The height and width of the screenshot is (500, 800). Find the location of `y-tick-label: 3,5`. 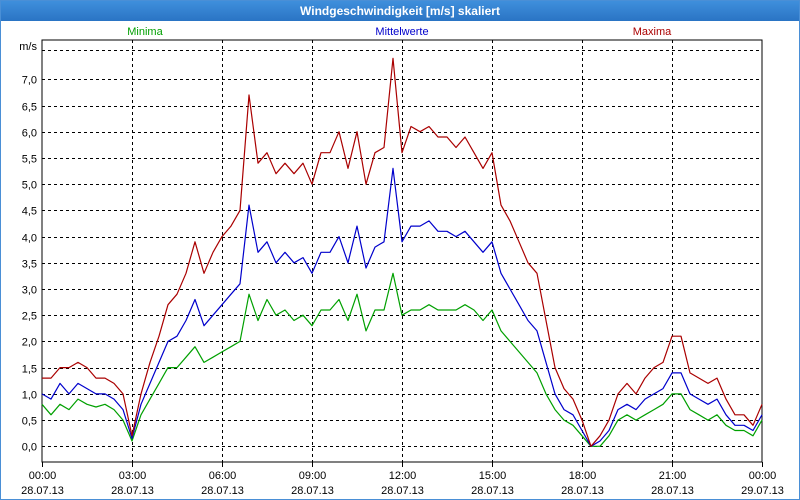

y-tick-label: 3,5 is located at coordinates (29, 265).